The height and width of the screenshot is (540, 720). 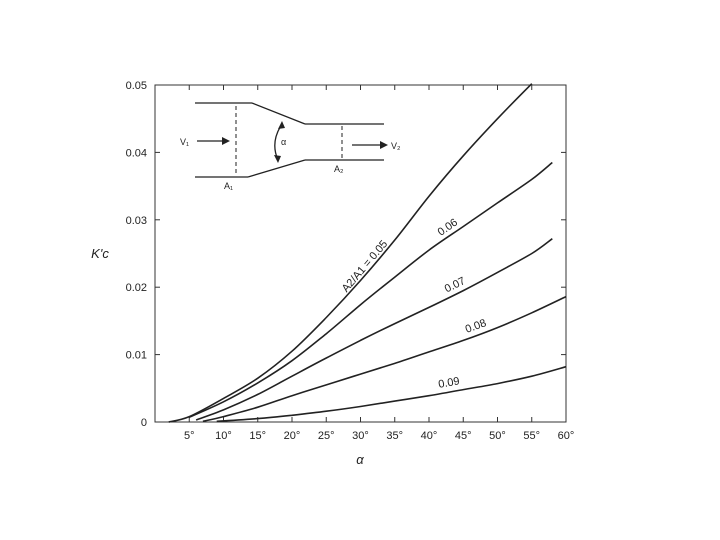 What do you see at coordinates (136, 86) in the screenshot?
I see `y-tick-label: 0.05` at bounding box center [136, 86].